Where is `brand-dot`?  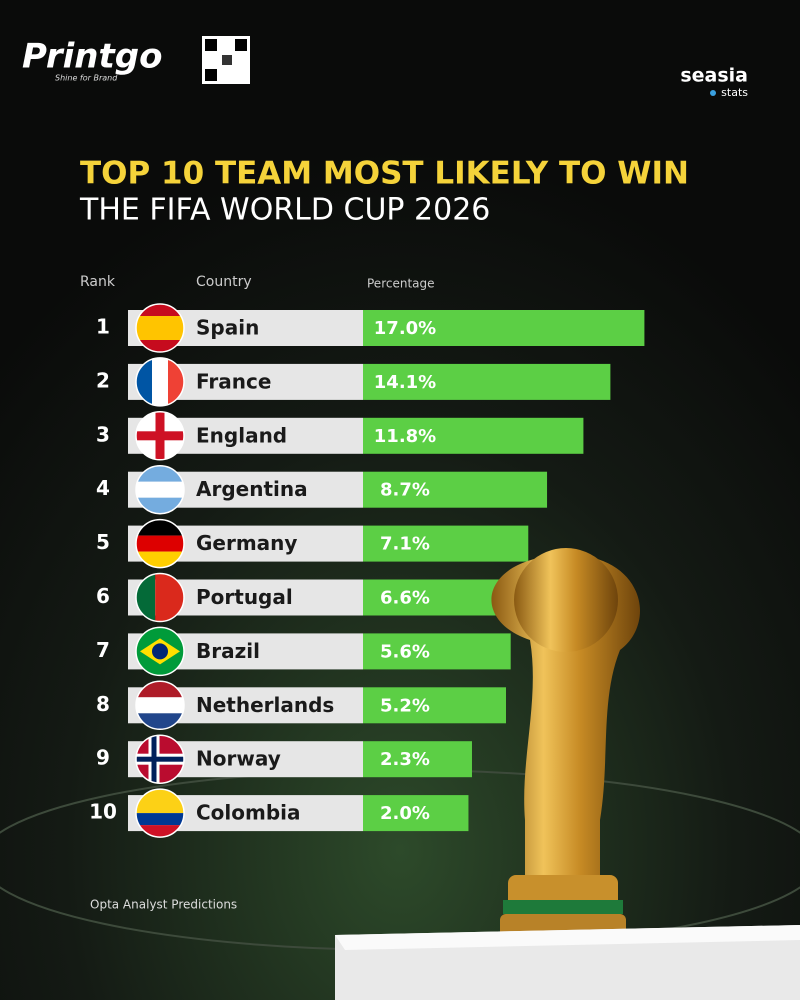
brand-dot is located at coordinates (713, 93).